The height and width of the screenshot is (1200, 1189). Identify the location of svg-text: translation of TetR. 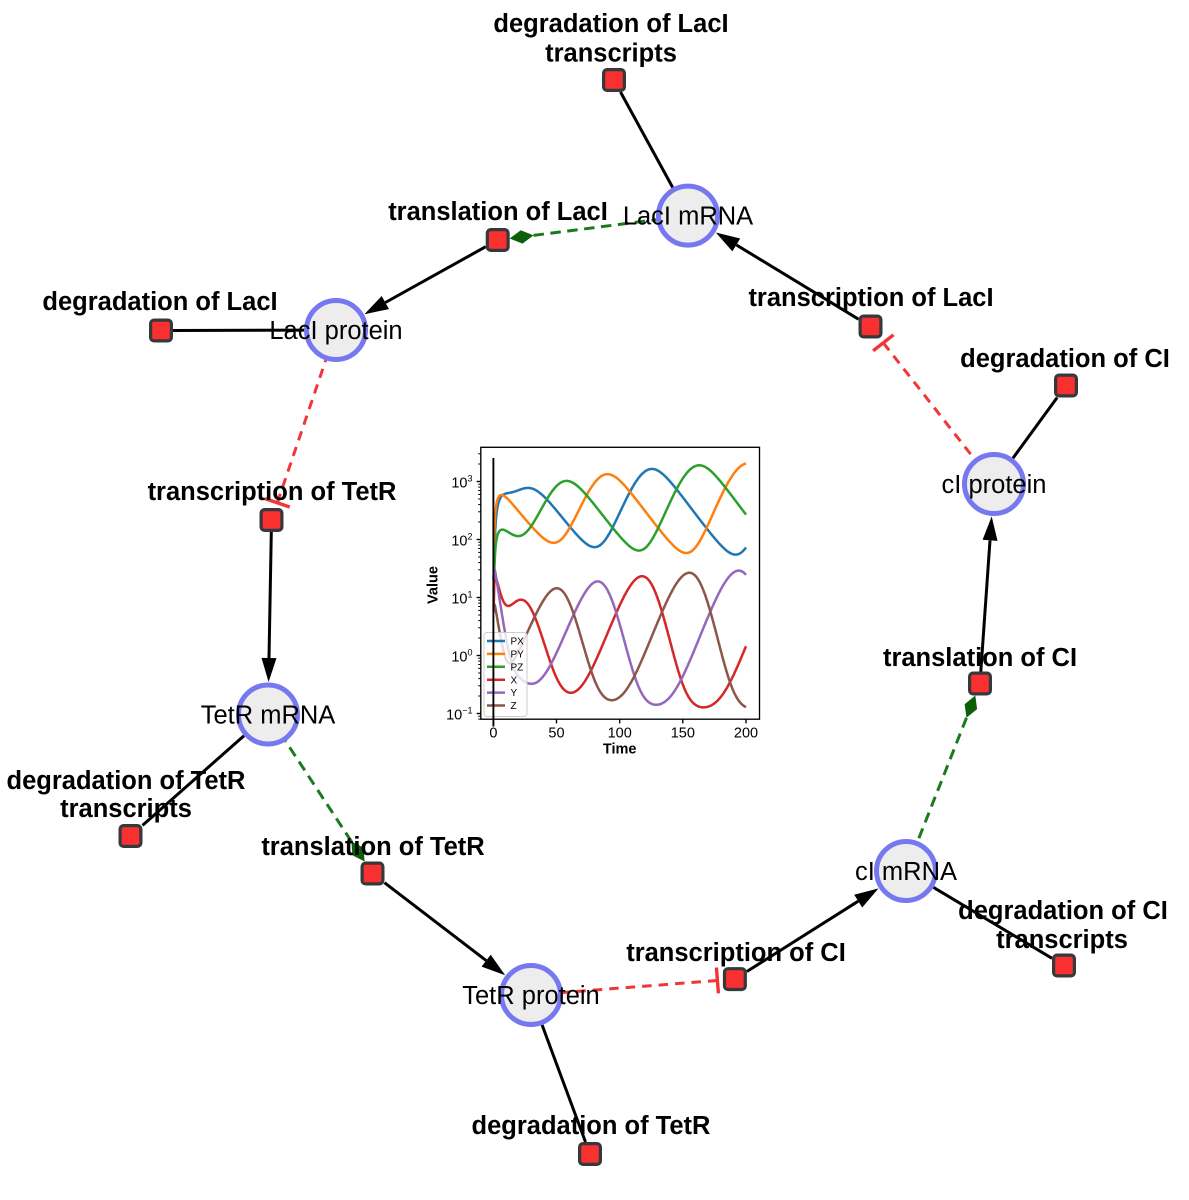
(372, 847).